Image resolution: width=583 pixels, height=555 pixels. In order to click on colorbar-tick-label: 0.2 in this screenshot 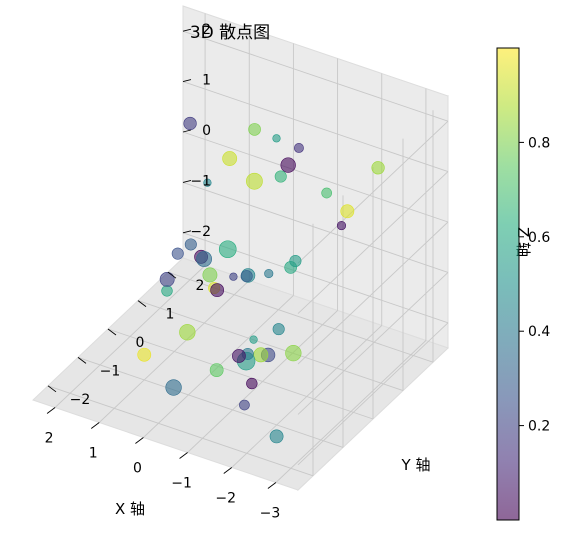, I will do `click(539, 427)`.